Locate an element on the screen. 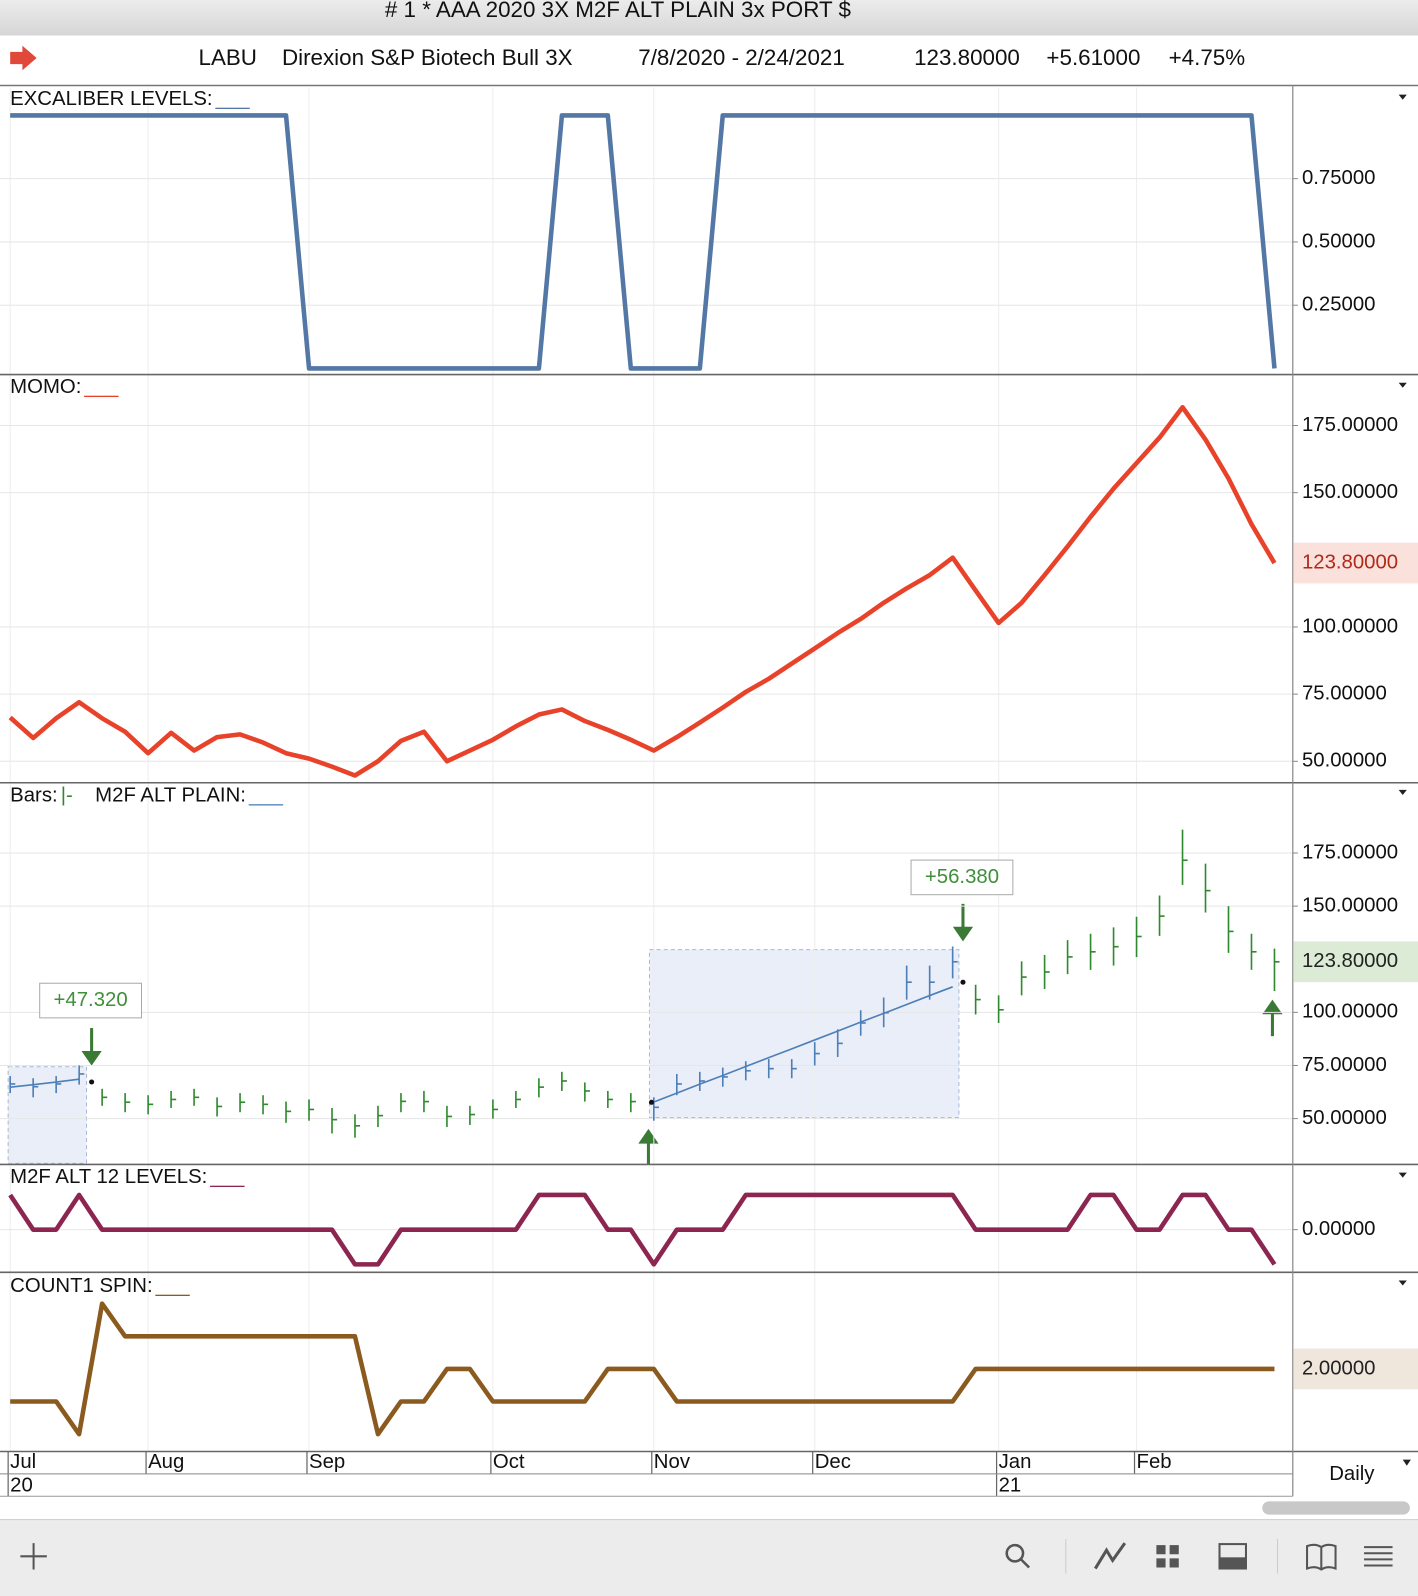 The width and height of the screenshot is (1418, 1596). x-tick-label: Jan is located at coordinates (1015, 1462).